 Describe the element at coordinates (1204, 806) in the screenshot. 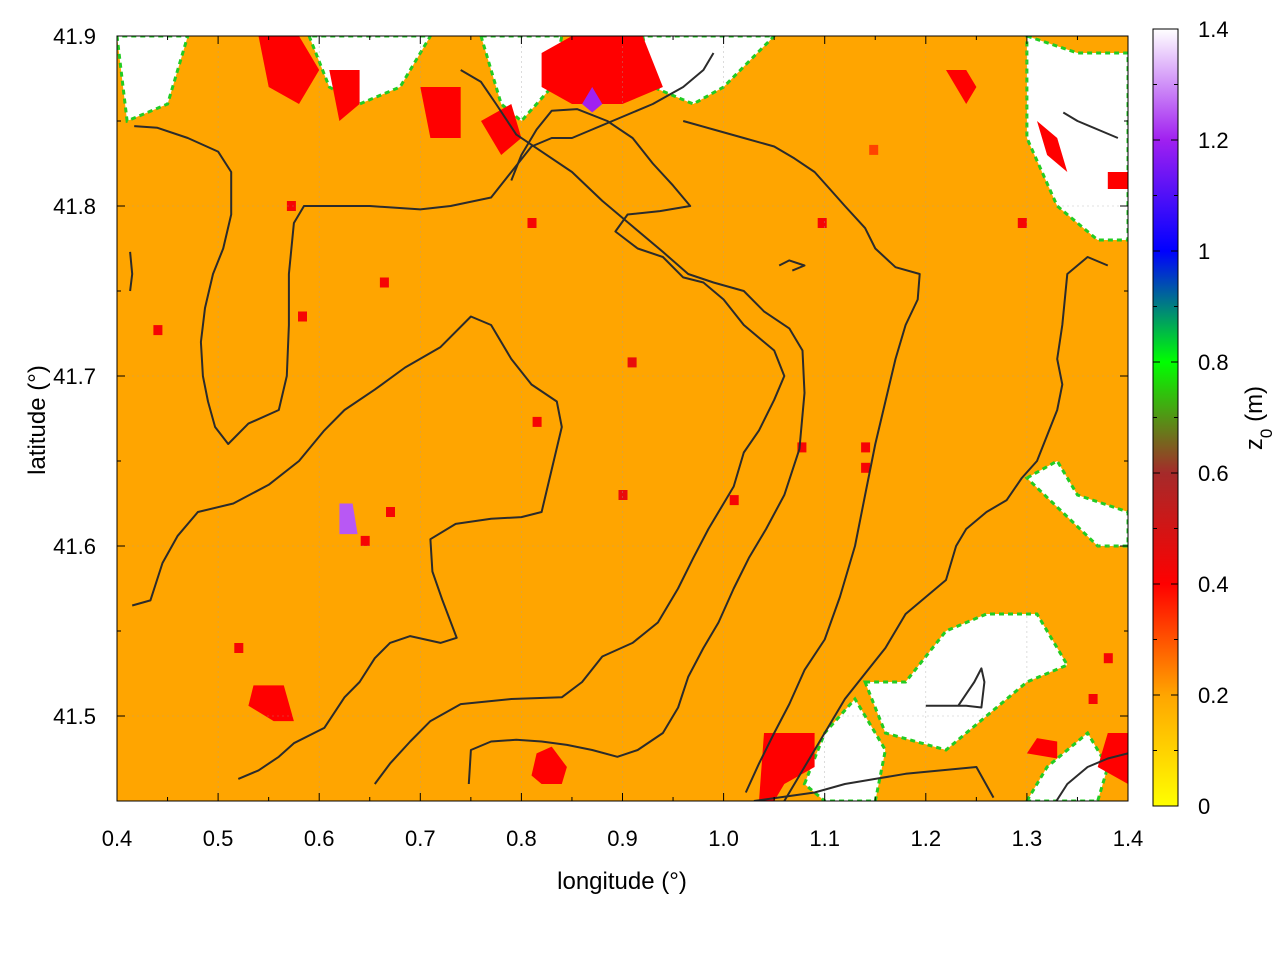

I see `colorbar-tick-label: 0` at that location.